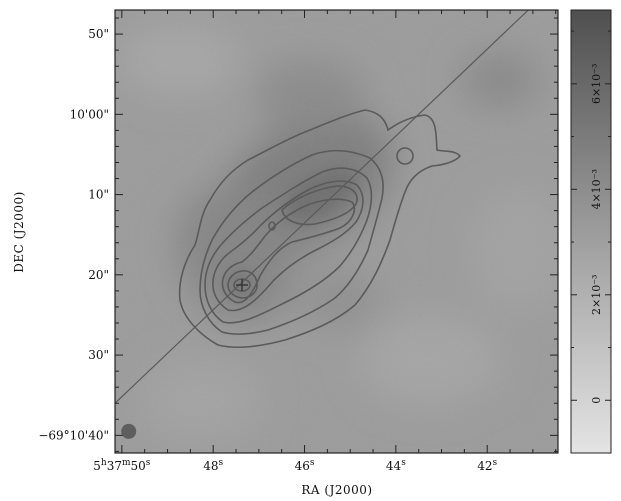 This screenshot has width=621, height=501. What do you see at coordinates (129, 431) in the screenshot?
I see `beam-circle` at bounding box center [129, 431].